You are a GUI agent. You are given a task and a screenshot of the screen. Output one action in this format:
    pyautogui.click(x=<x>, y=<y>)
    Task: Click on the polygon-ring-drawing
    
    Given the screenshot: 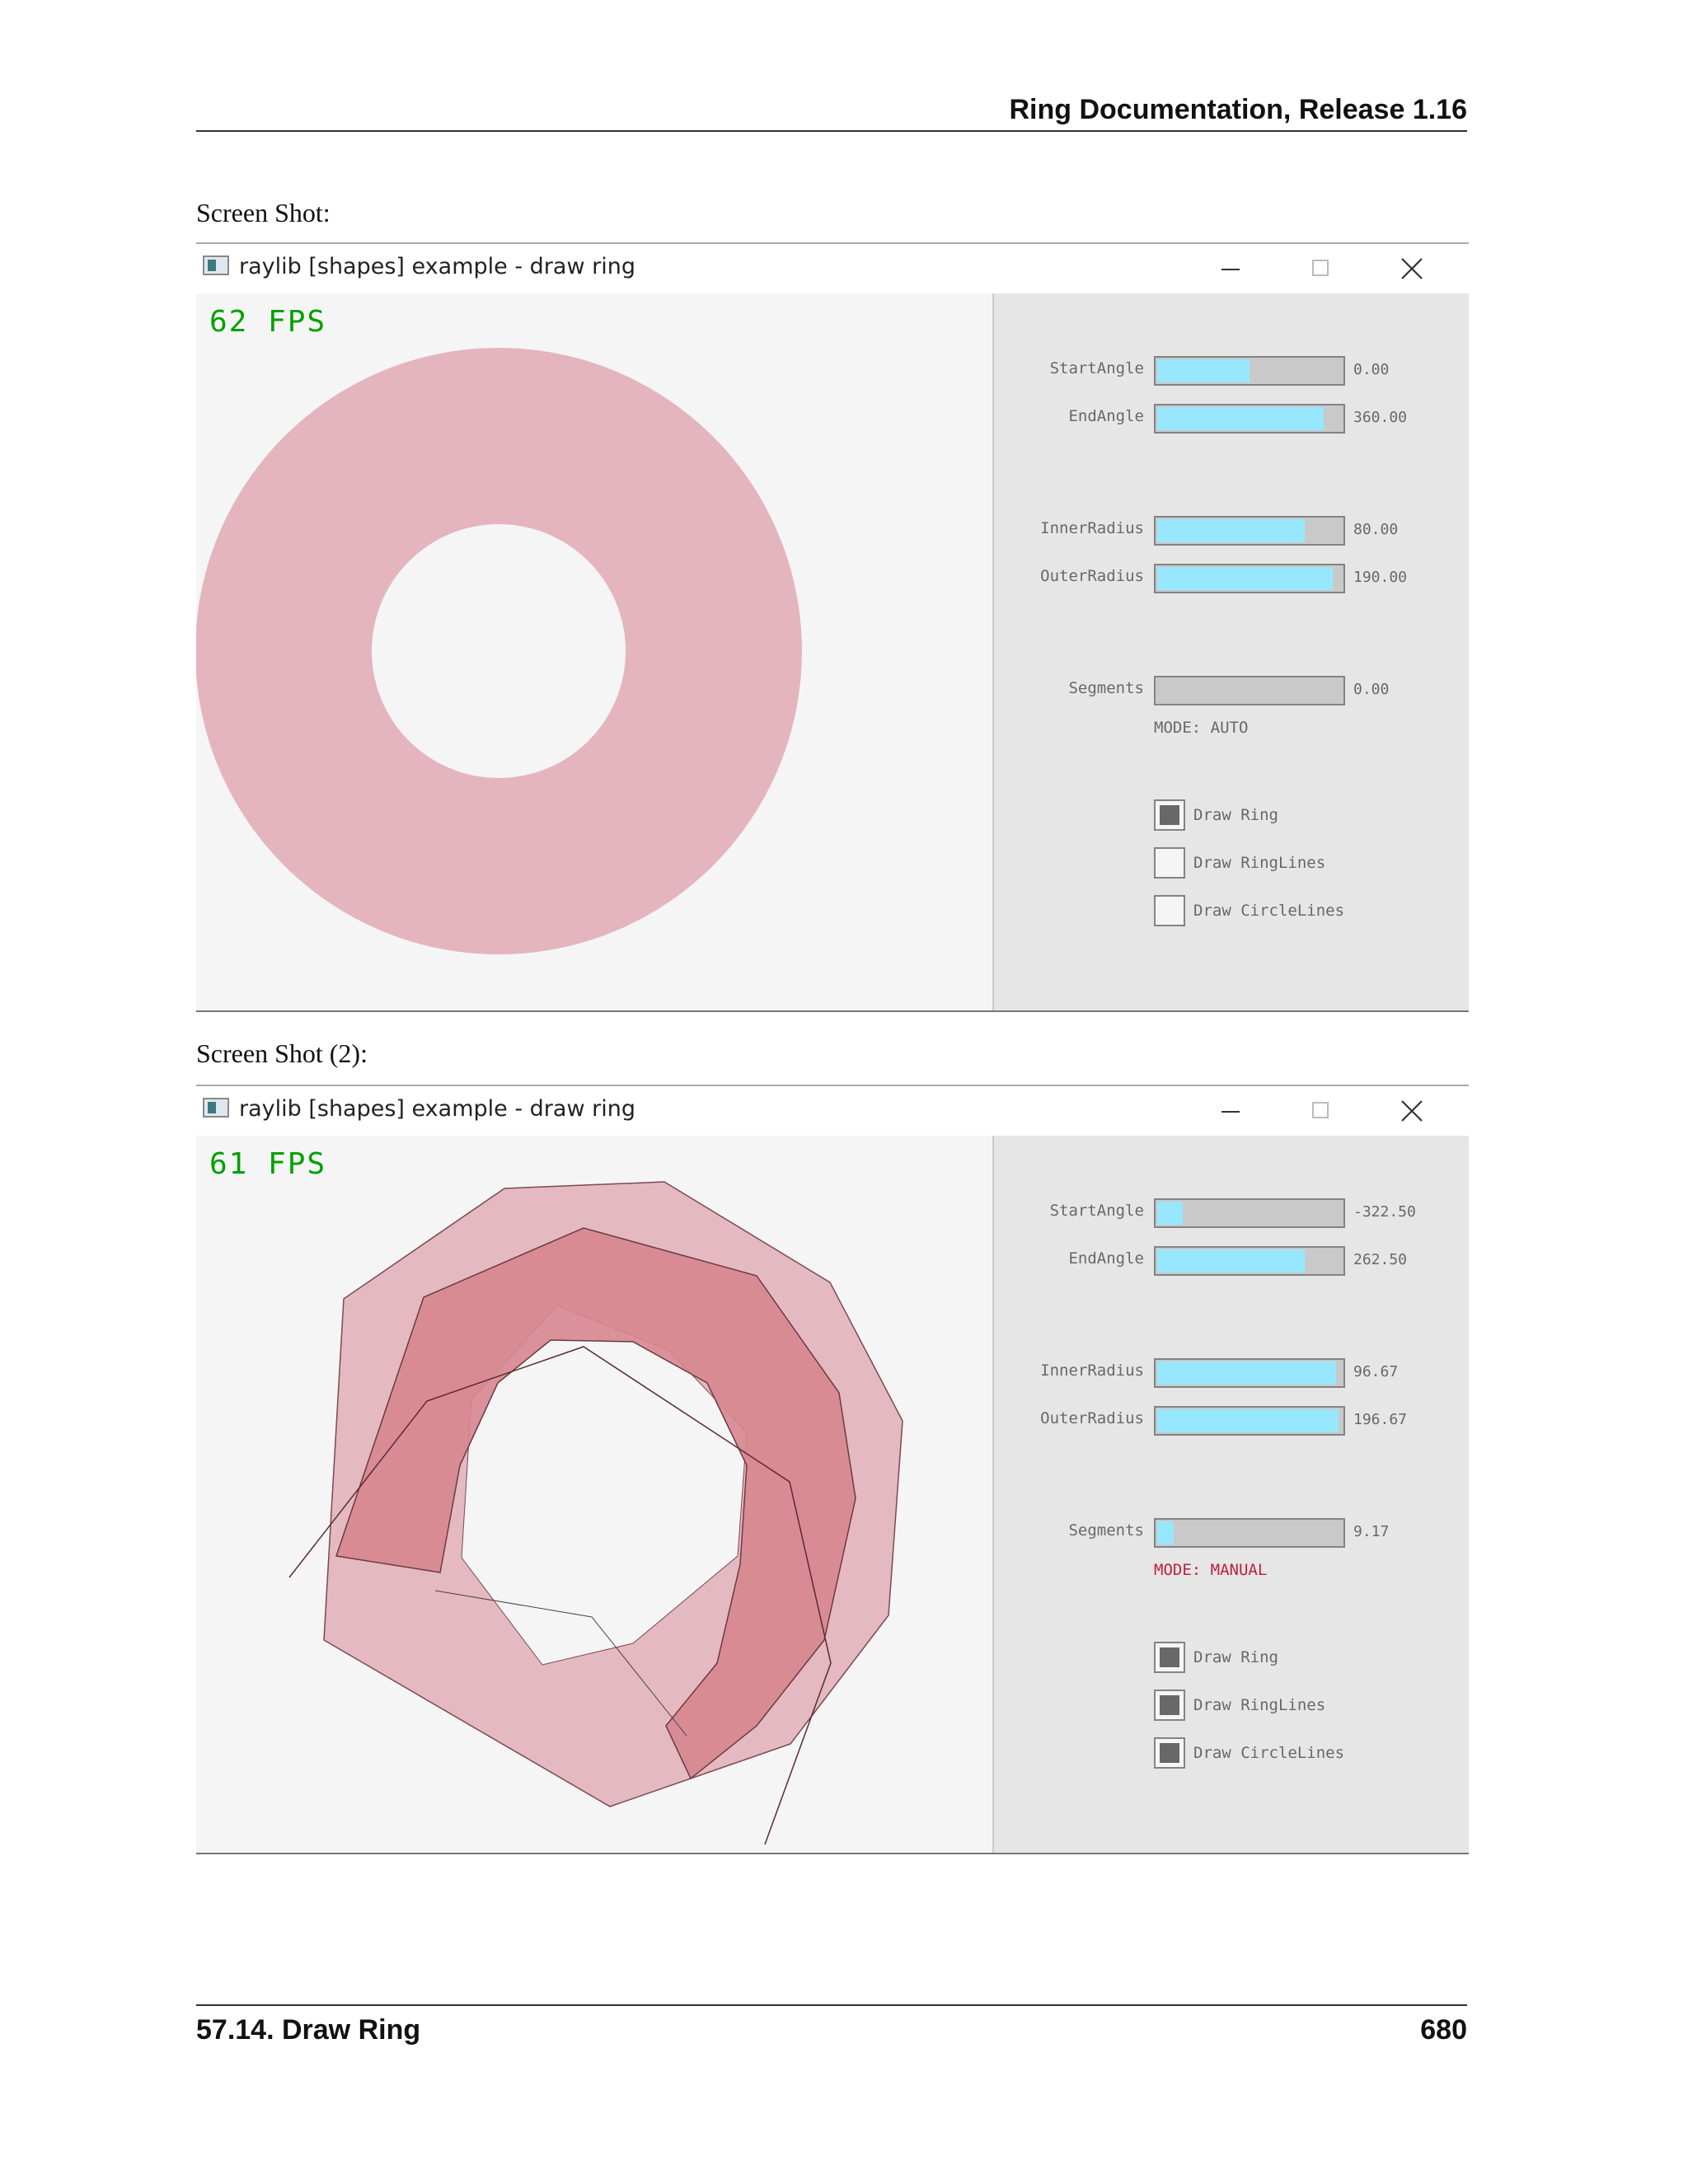 What is the action you would take?
    pyautogui.click(x=595, y=1513)
    